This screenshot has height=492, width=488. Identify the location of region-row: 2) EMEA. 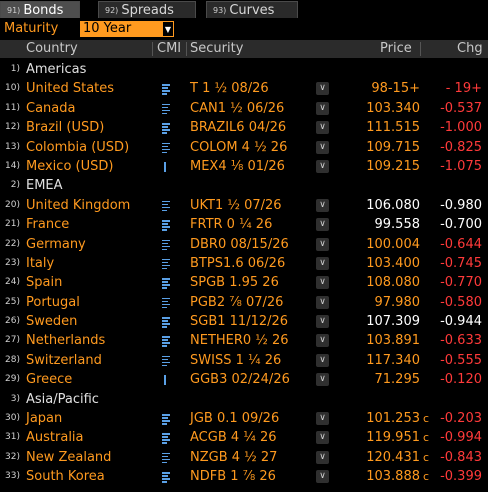
(244, 185).